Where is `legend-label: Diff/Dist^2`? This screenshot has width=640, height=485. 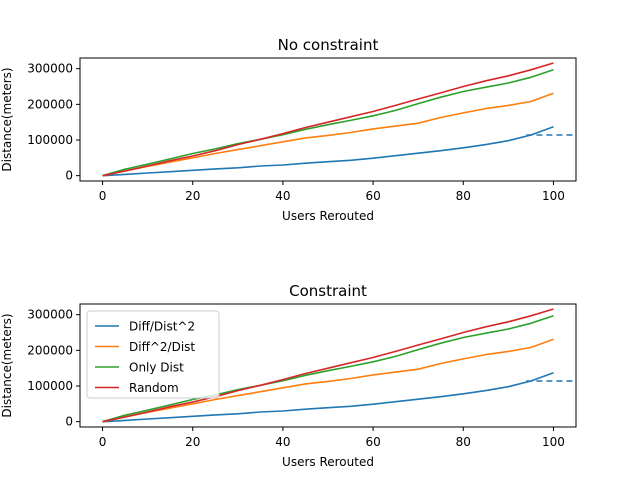 legend-label: Diff/Dist^2 is located at coordinates (162, 327).